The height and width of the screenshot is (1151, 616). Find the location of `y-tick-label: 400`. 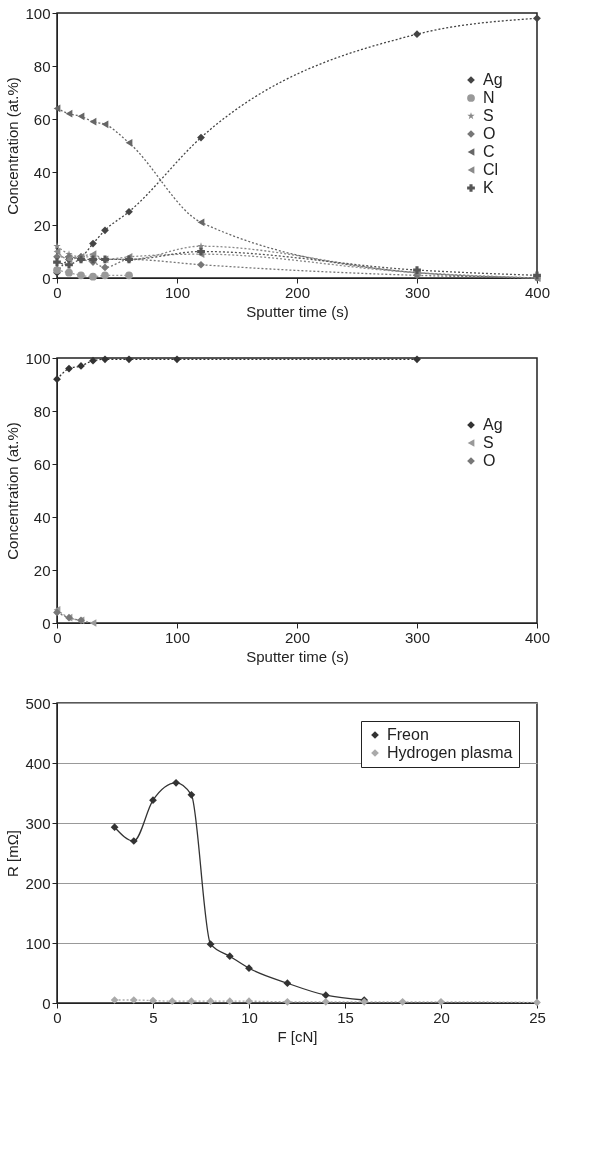

y-tick-label: 400 is located at coordinates (38, 763).